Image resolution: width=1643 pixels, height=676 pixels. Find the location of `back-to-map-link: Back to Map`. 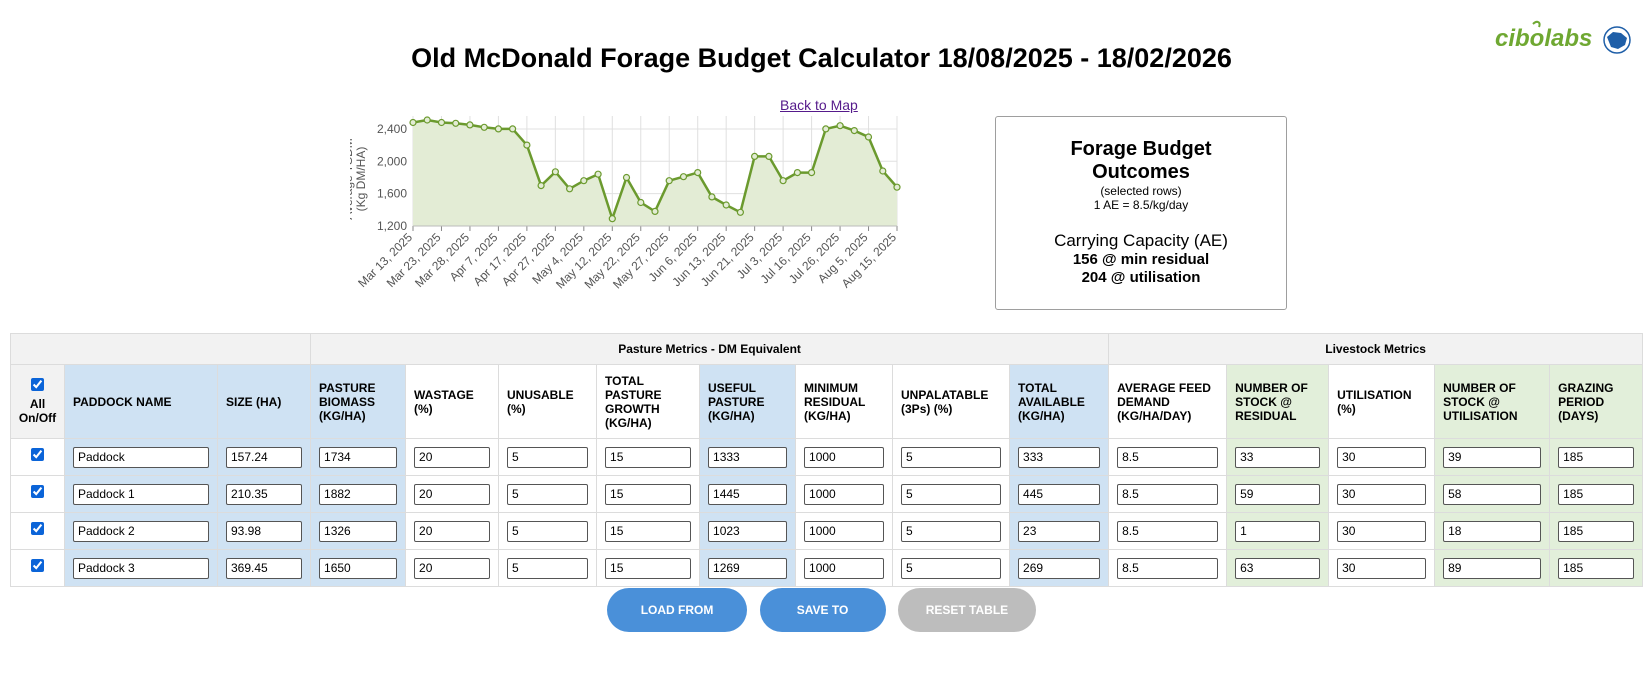

back-to-map-link: Back to Map is located at coordinates (819, 105).